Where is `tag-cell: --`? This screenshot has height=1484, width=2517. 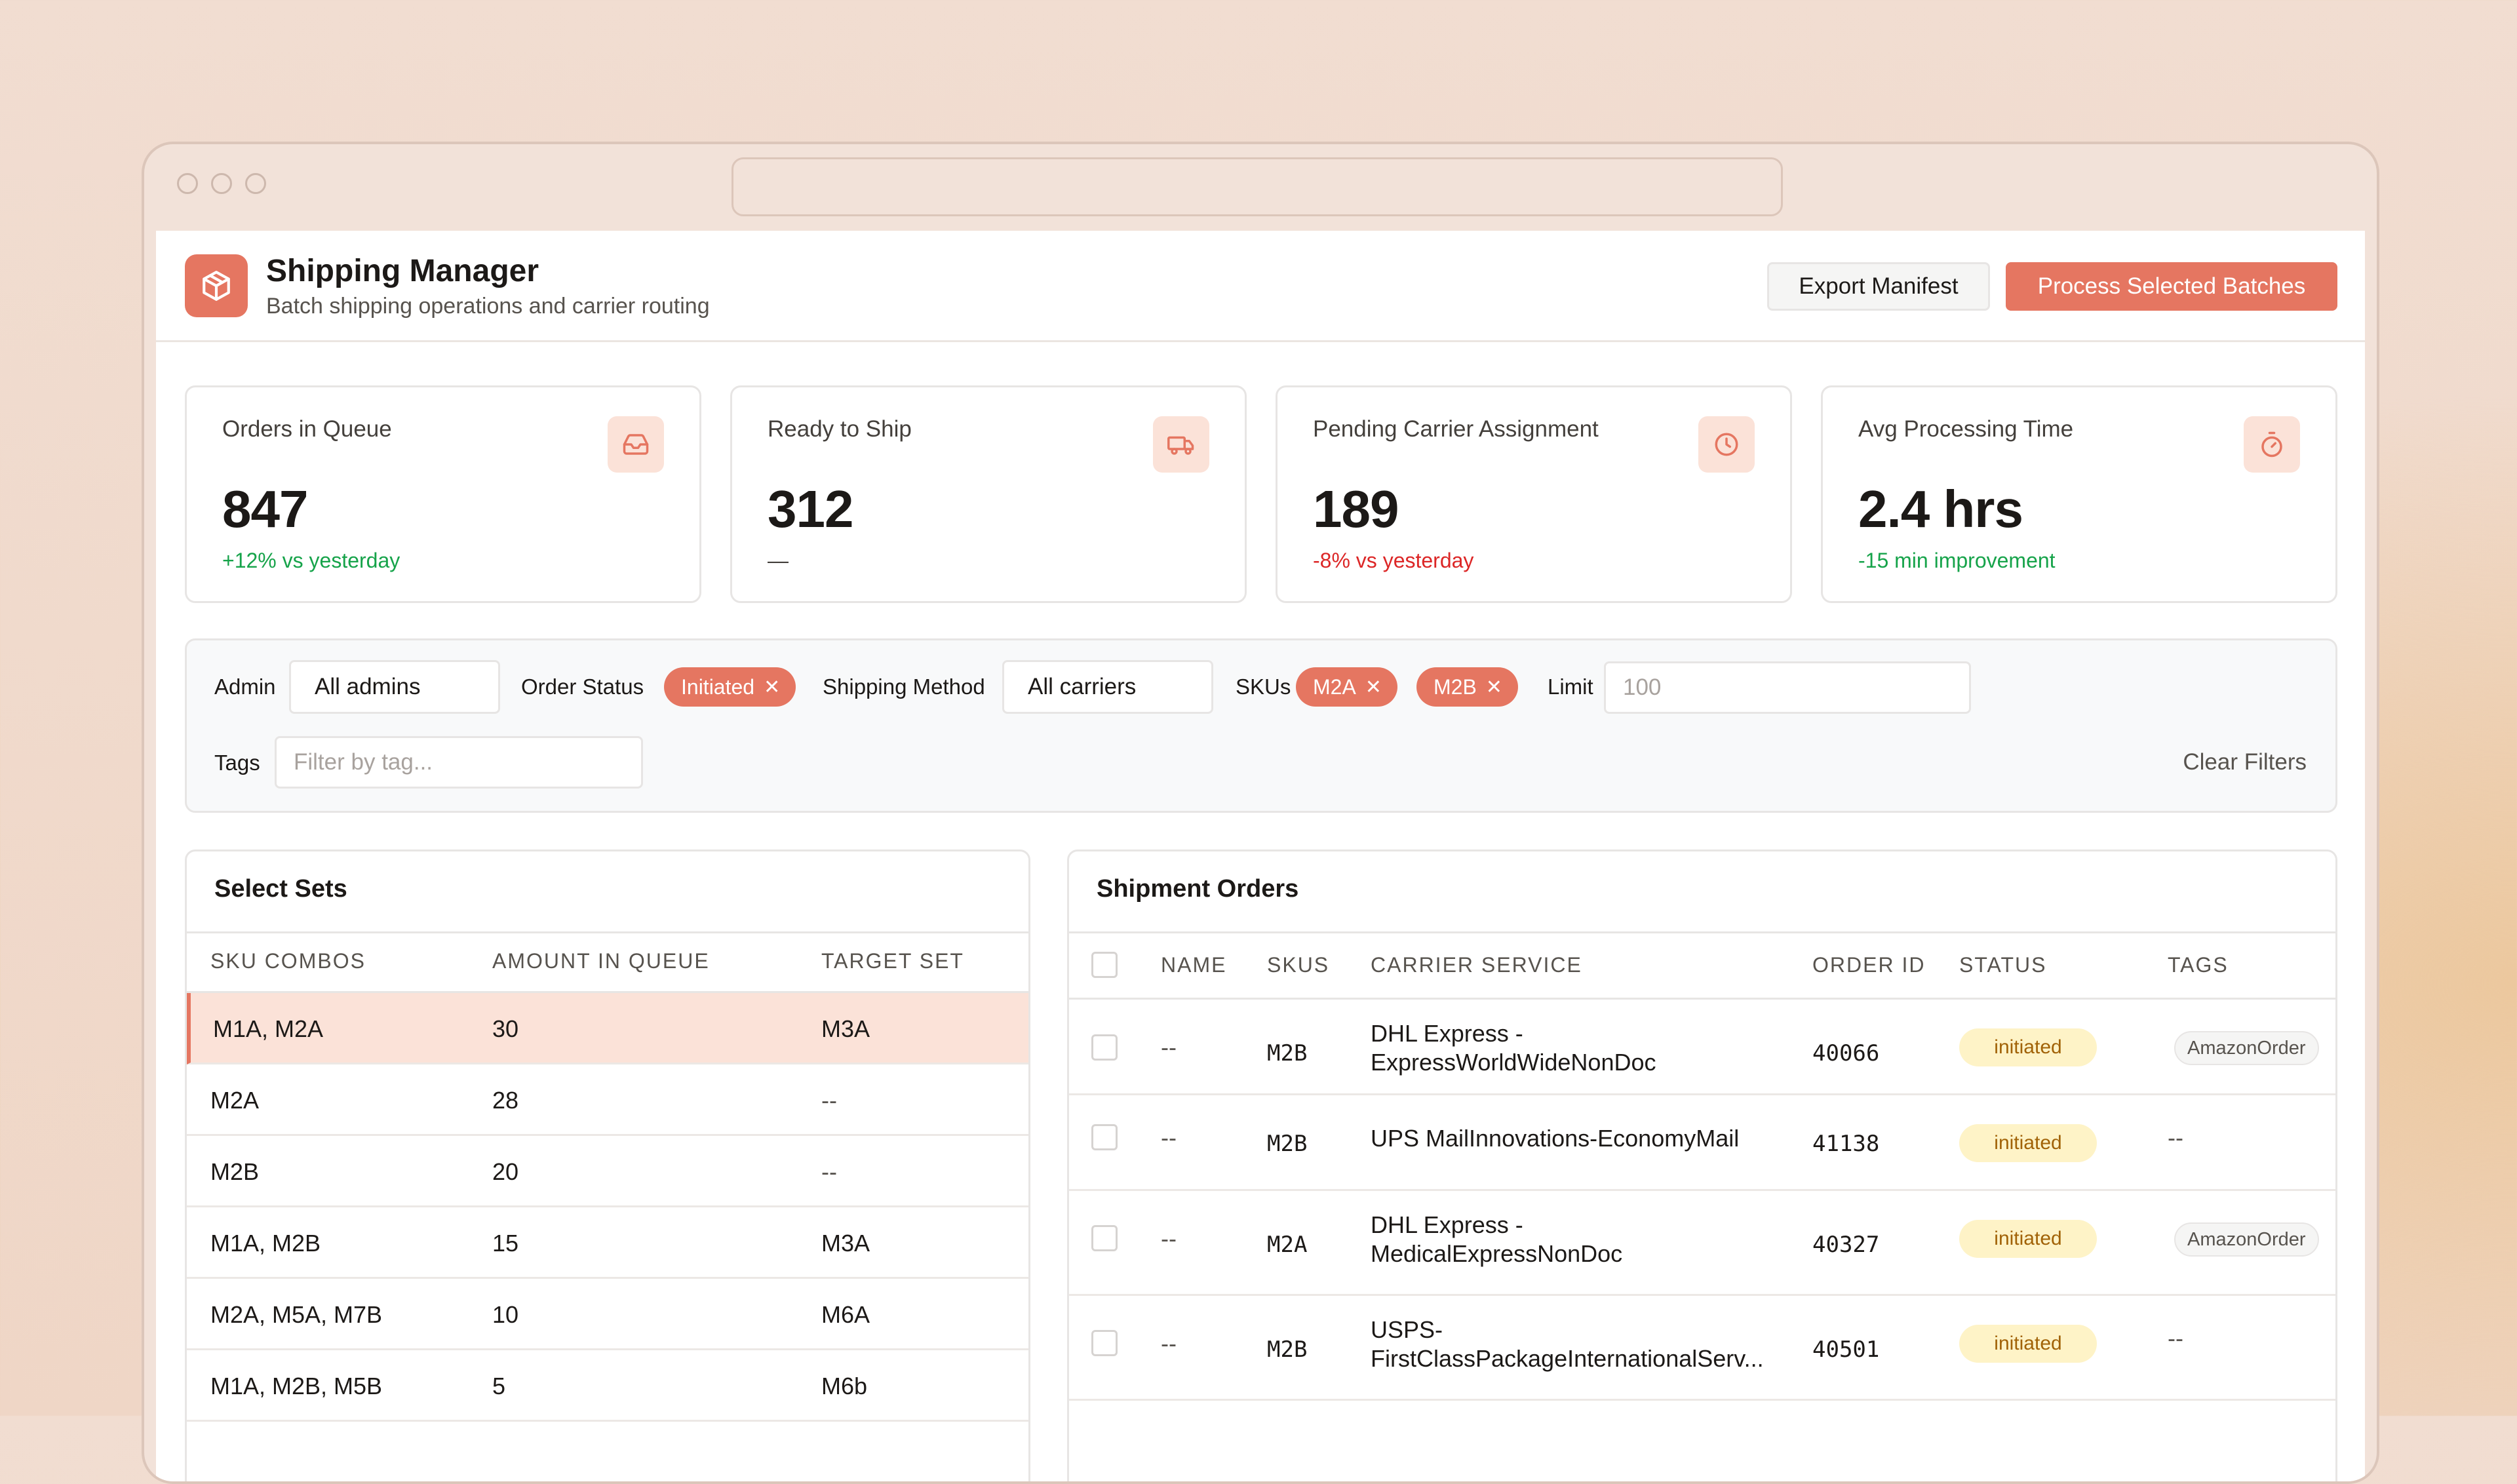
tag-cell: -- is located at coordinates (2175, 1137).